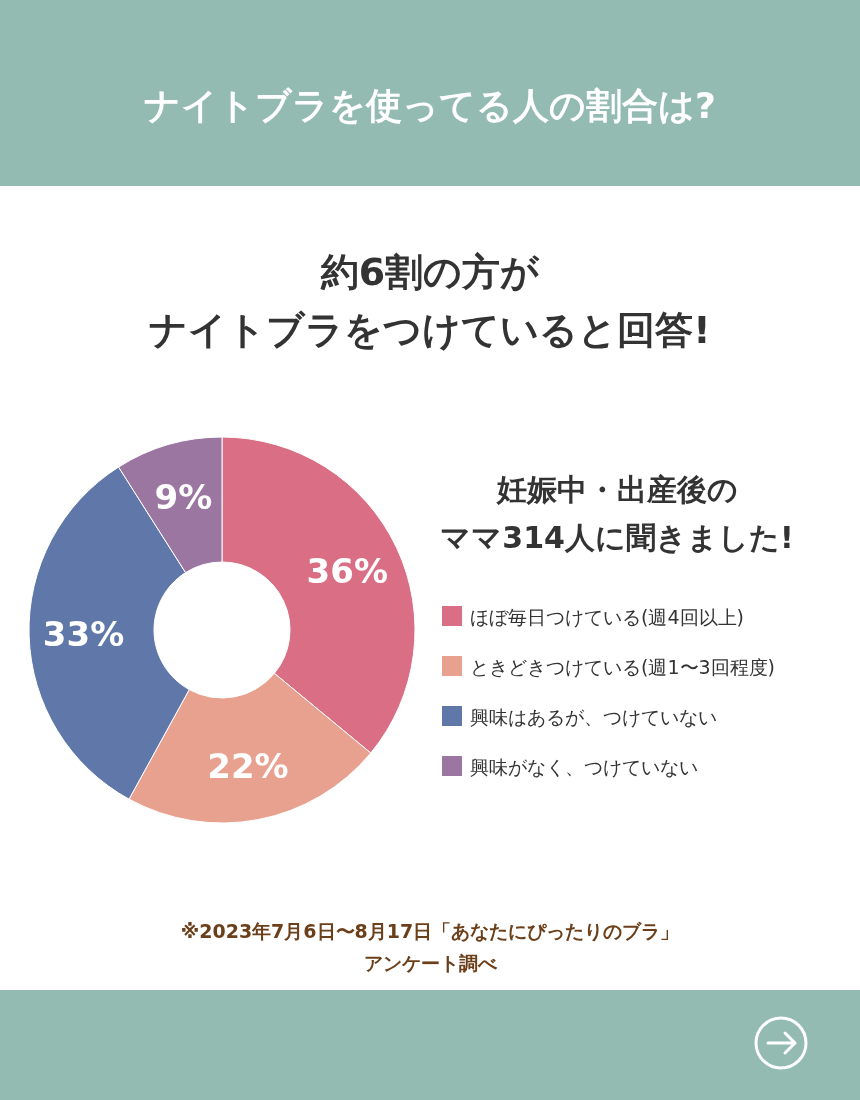 The image size is (860, 1100). Describe the element at coordinates (430, 272) in the screenshot. I see `chart-subtitle: 約6割の方が` at that location.